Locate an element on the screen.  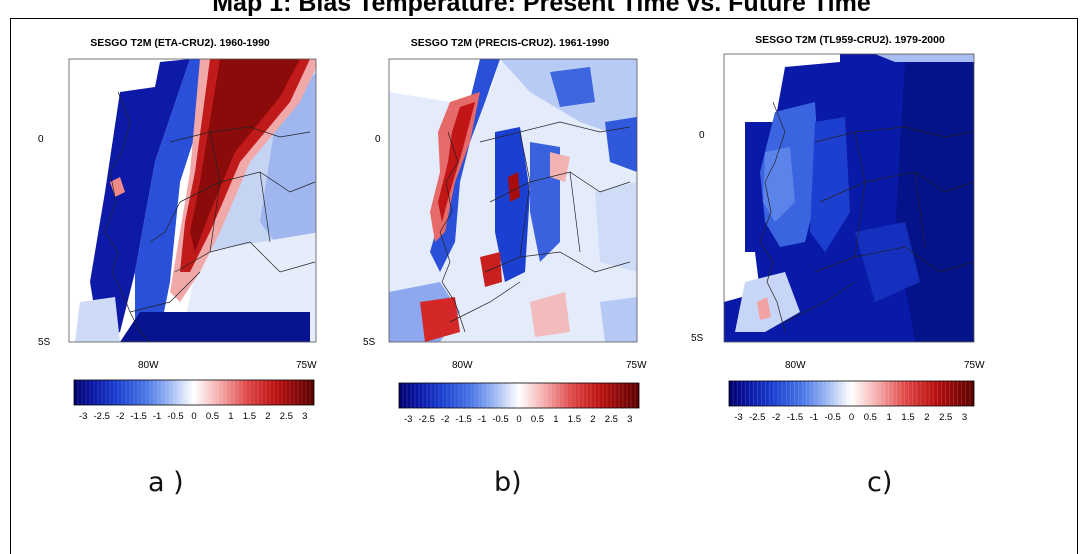
panel-title: SESGO T2M (ETA-CRU2). 1960-1990 is located at coordinates (180, 43).